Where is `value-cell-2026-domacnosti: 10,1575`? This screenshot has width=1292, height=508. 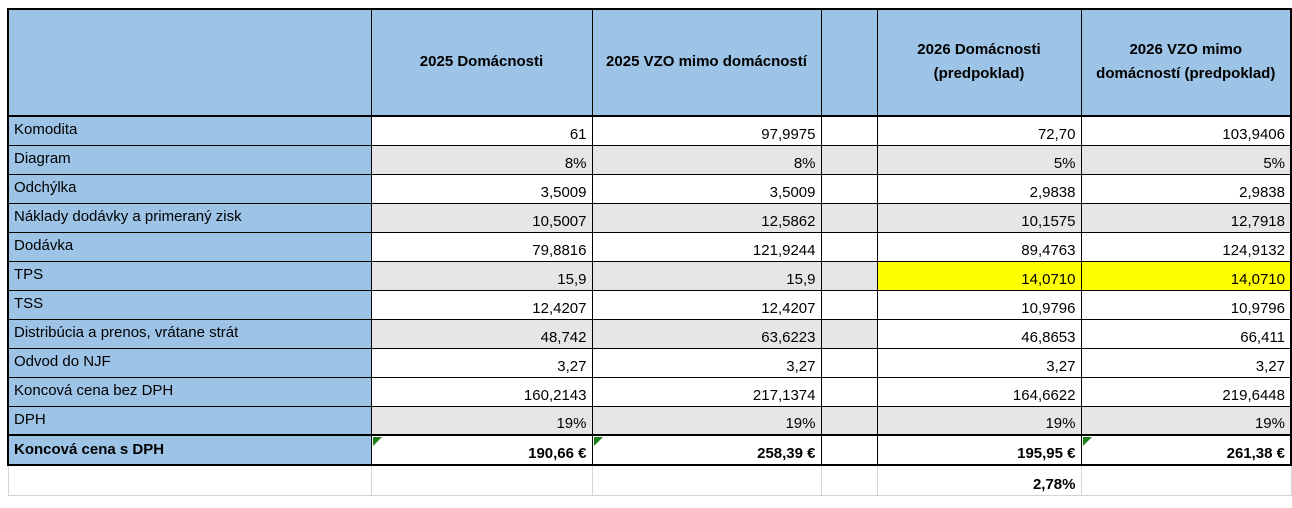 value-cell-2026-domacnosti: 10,1575 is located at coordinates (979, 217).